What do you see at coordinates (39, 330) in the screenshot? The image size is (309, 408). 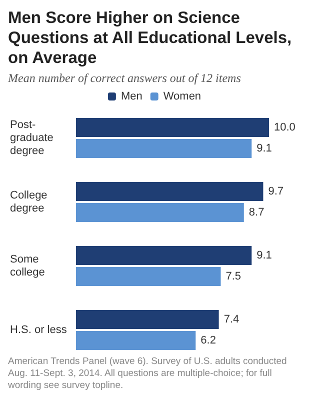 I see `y-tick-label: H.S. or less` at bounding box center [39, 330].